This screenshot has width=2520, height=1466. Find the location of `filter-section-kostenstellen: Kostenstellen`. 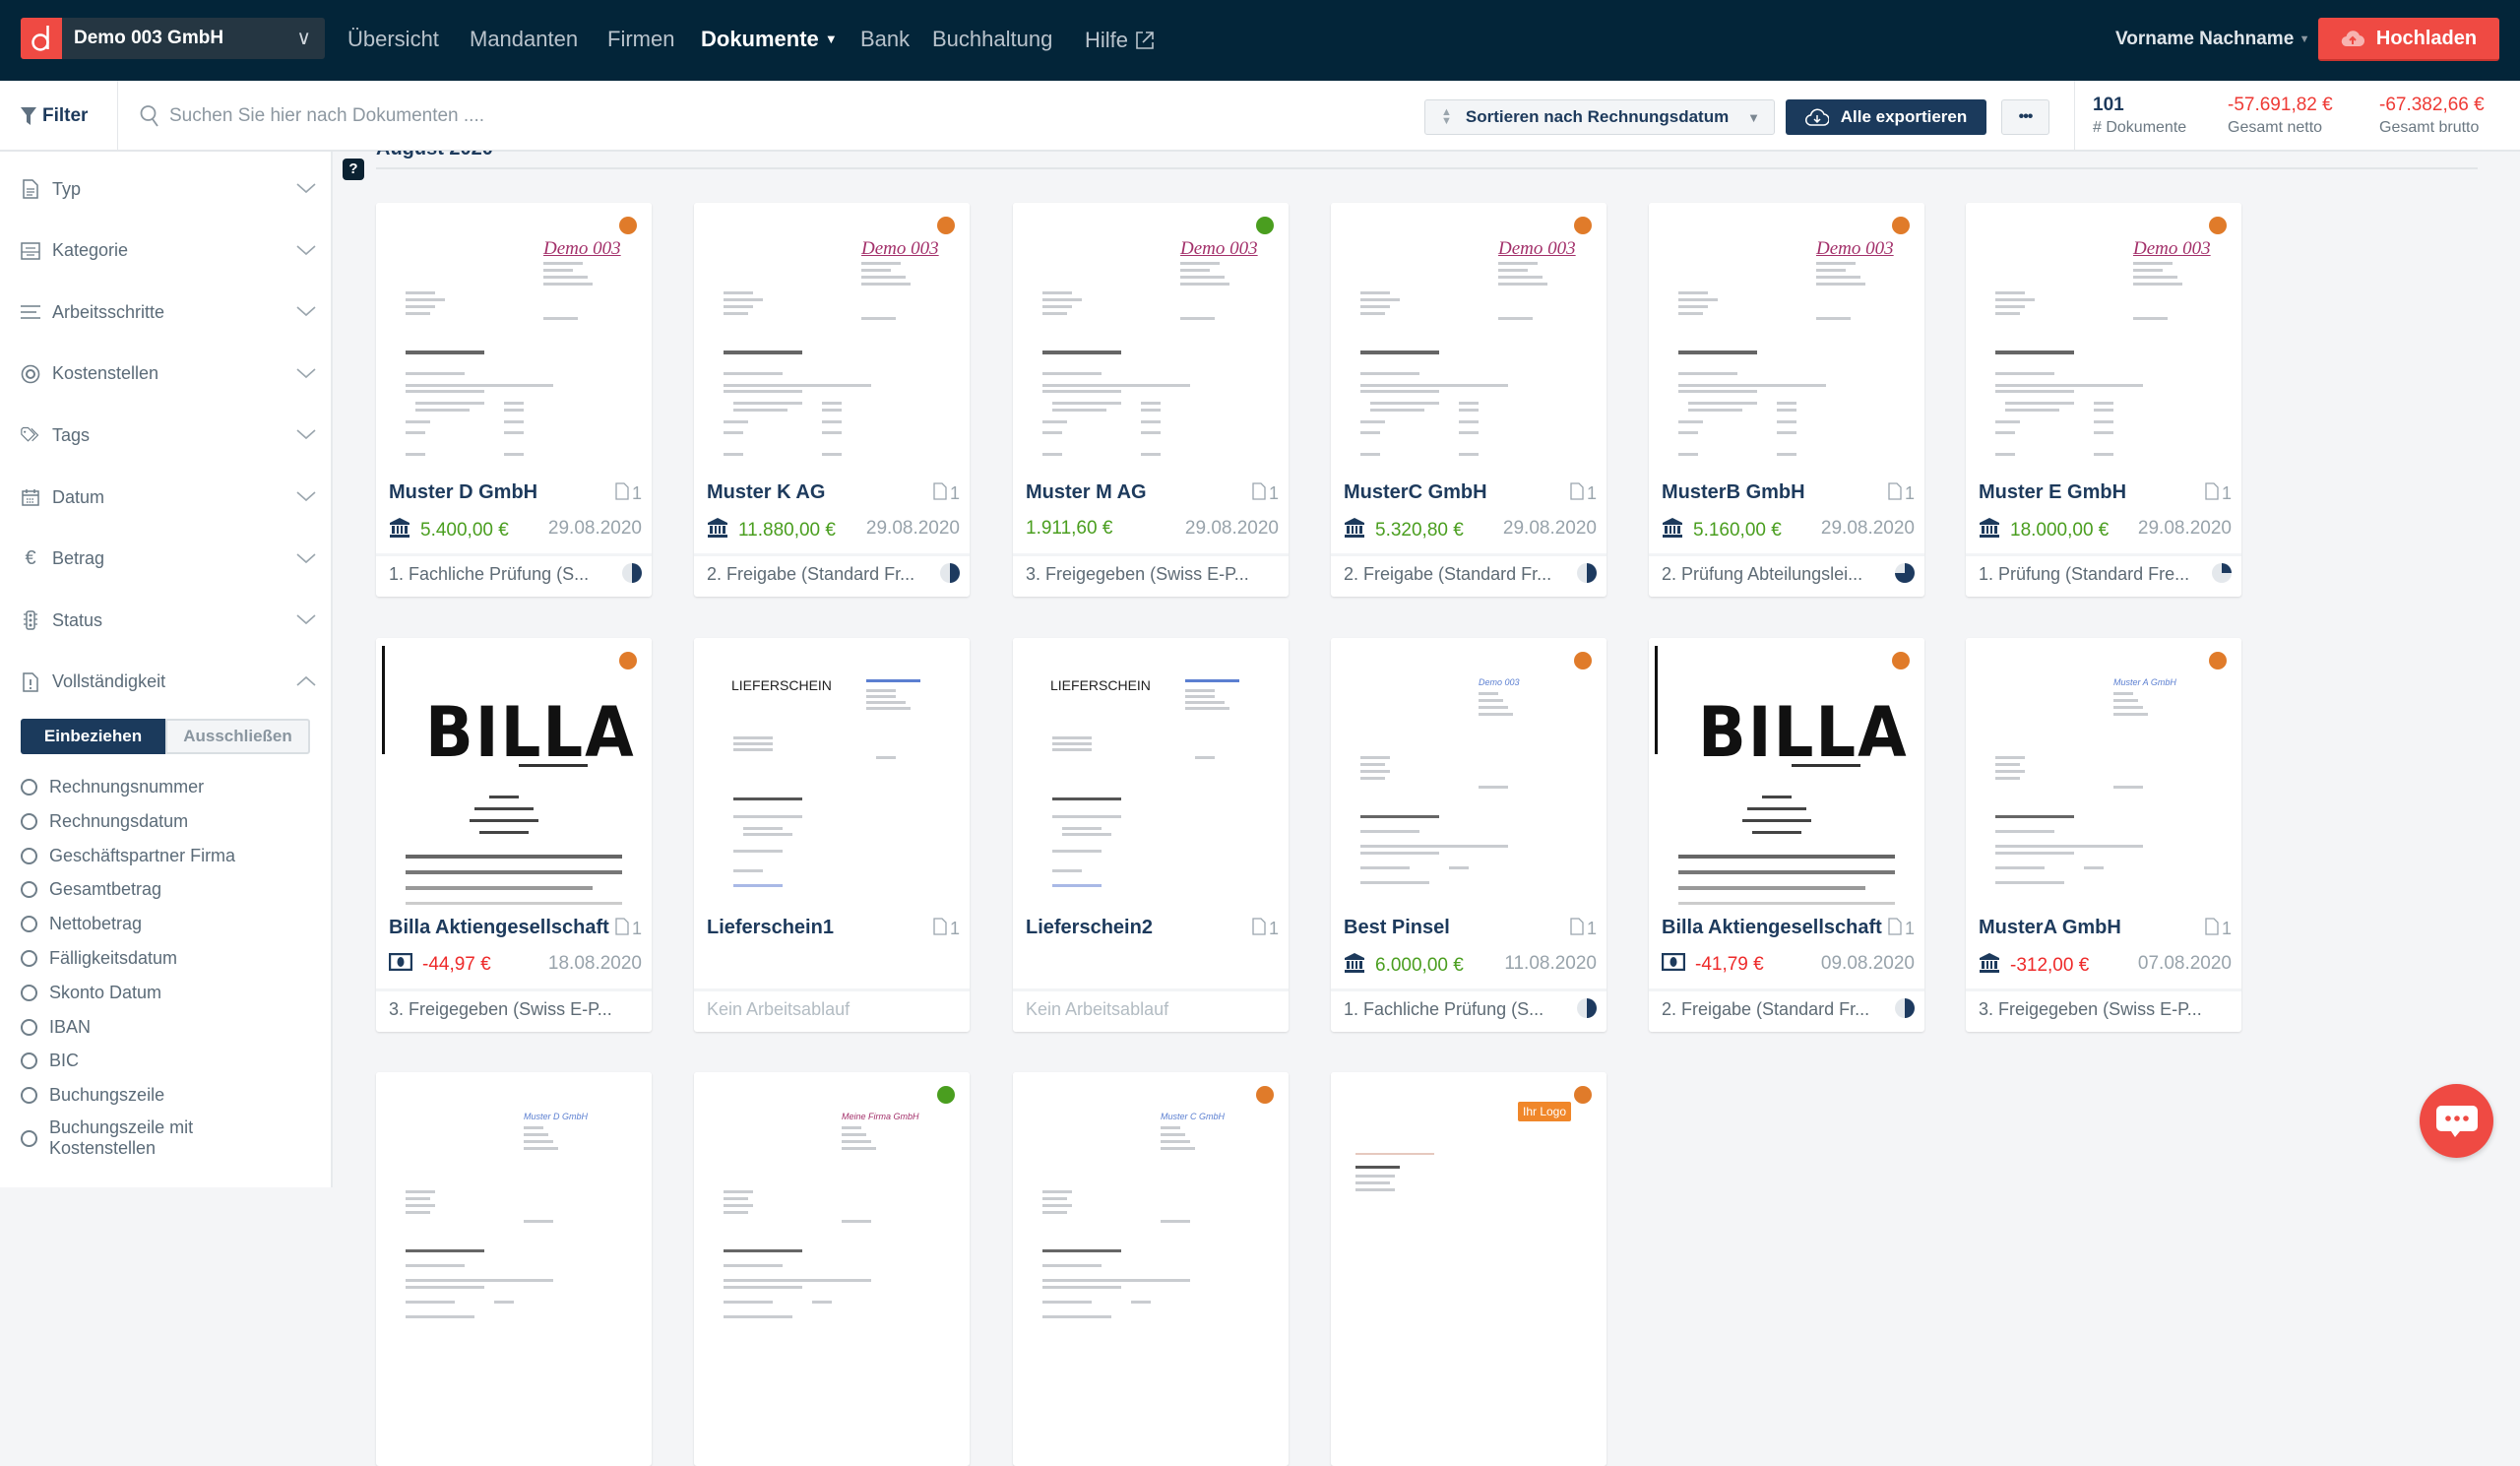

filter-section-kostenstellen: Kostenstellen is located at coordinates (165, 375).